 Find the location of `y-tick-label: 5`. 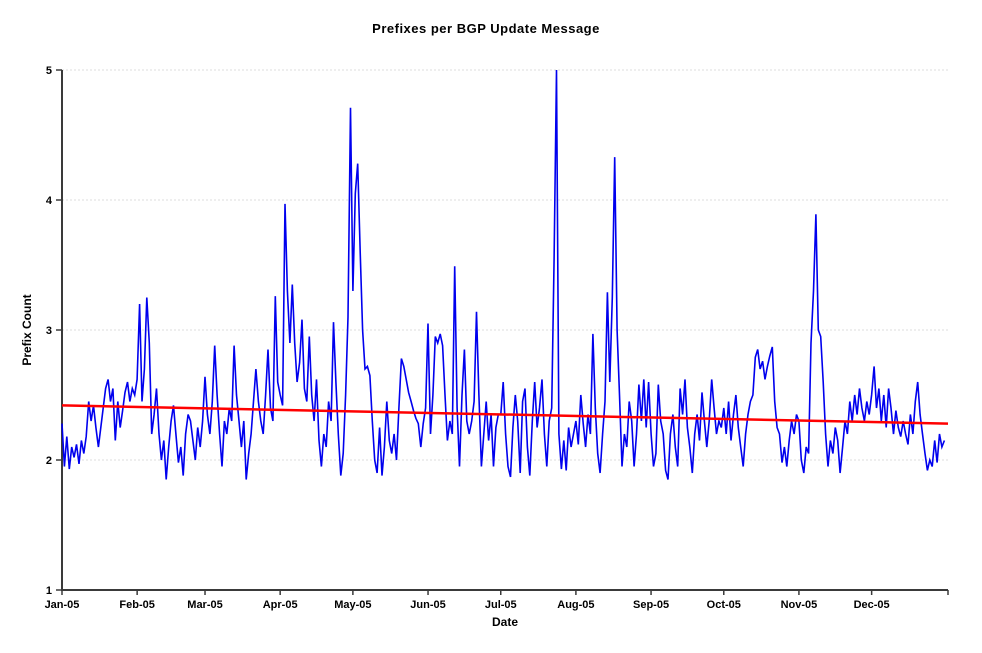

y-tick-label: 5 is located at coordinates (49, 71).